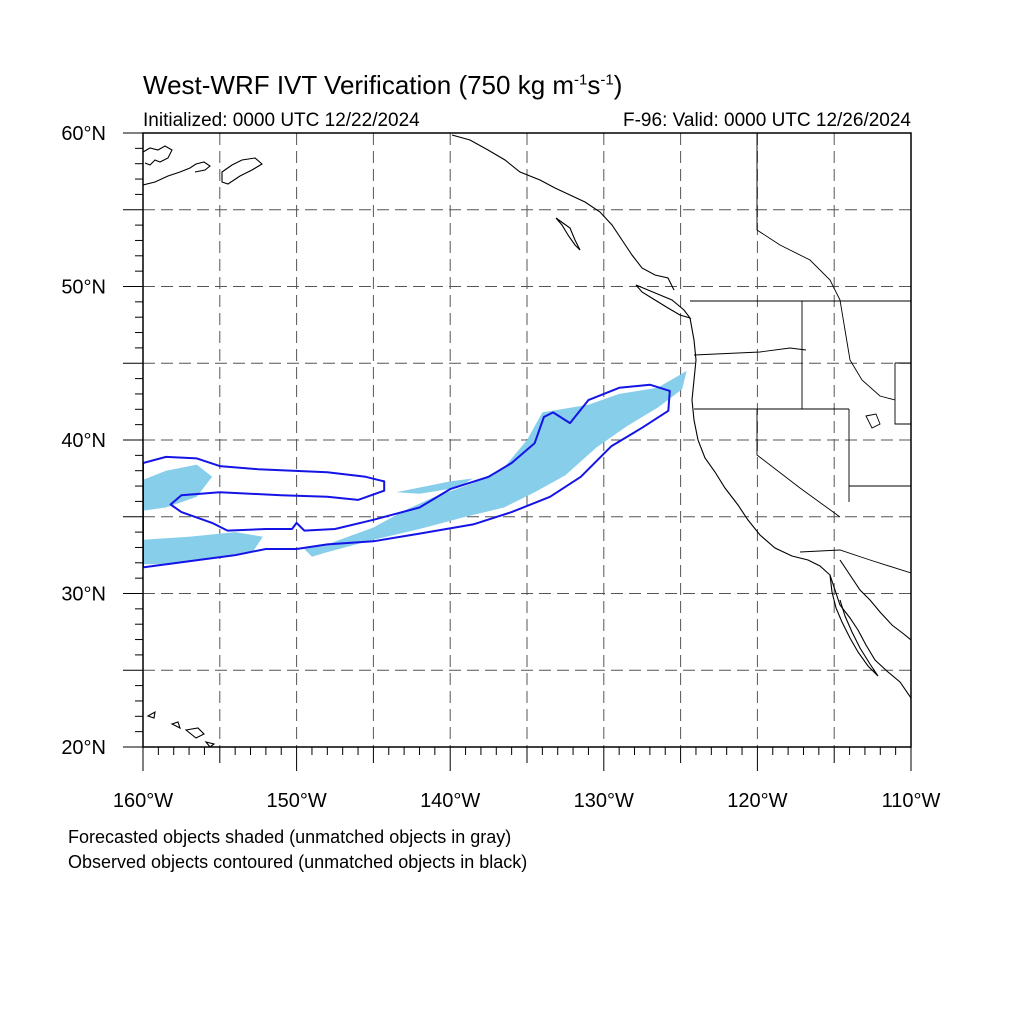  What do you see at coordinates (83, 134) in the screenshot?
I see `lat-tick-label: 60°N` at bounding box center [83, 134].